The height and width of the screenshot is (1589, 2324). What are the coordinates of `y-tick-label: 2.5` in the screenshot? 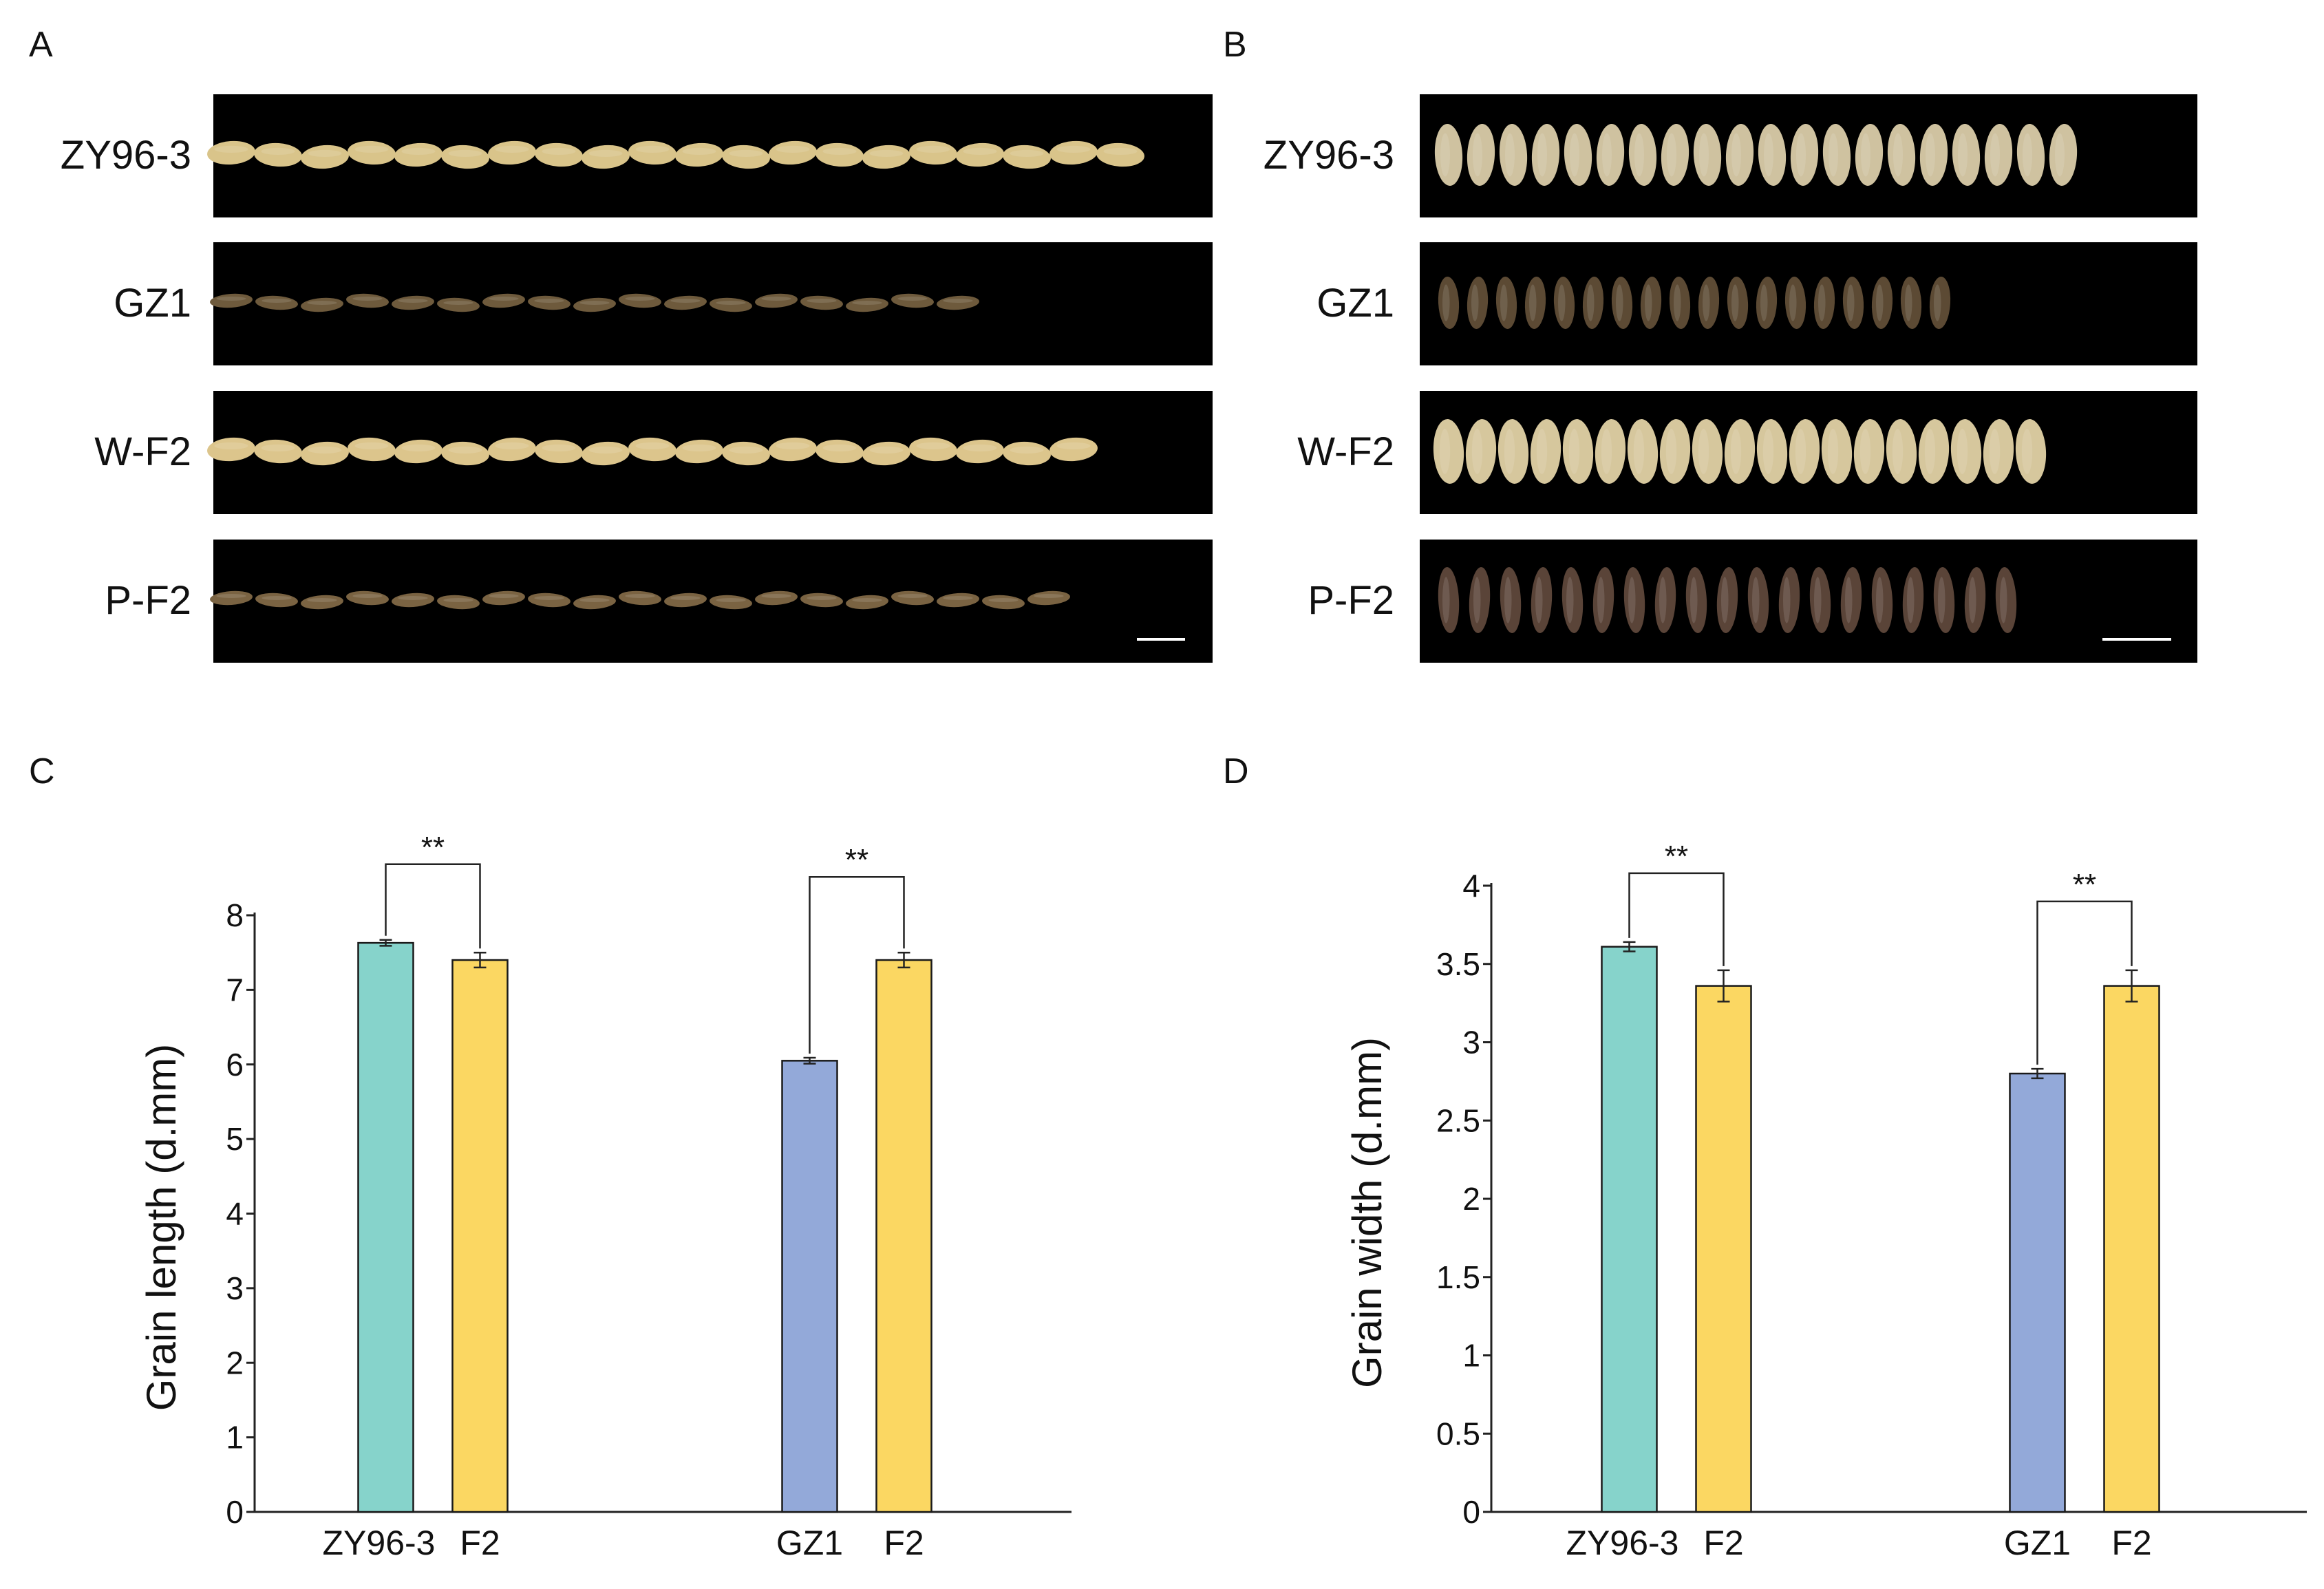 It's located at (1458, 1120).